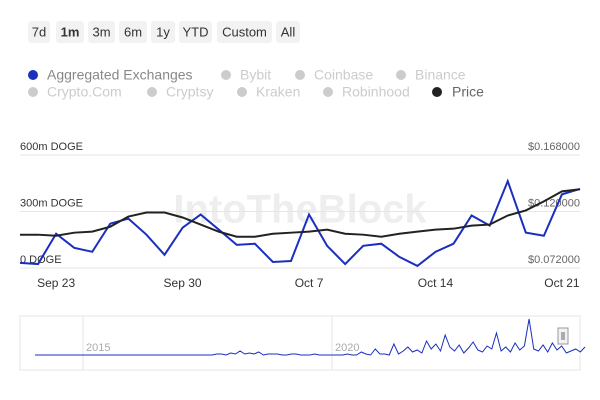 The height and width of the screenshot is (400, 600). What do you see at coordinates (183, 283) in the screenshot?
I see `x-tick-label: Sep 30` at bounding box center [183, 283].